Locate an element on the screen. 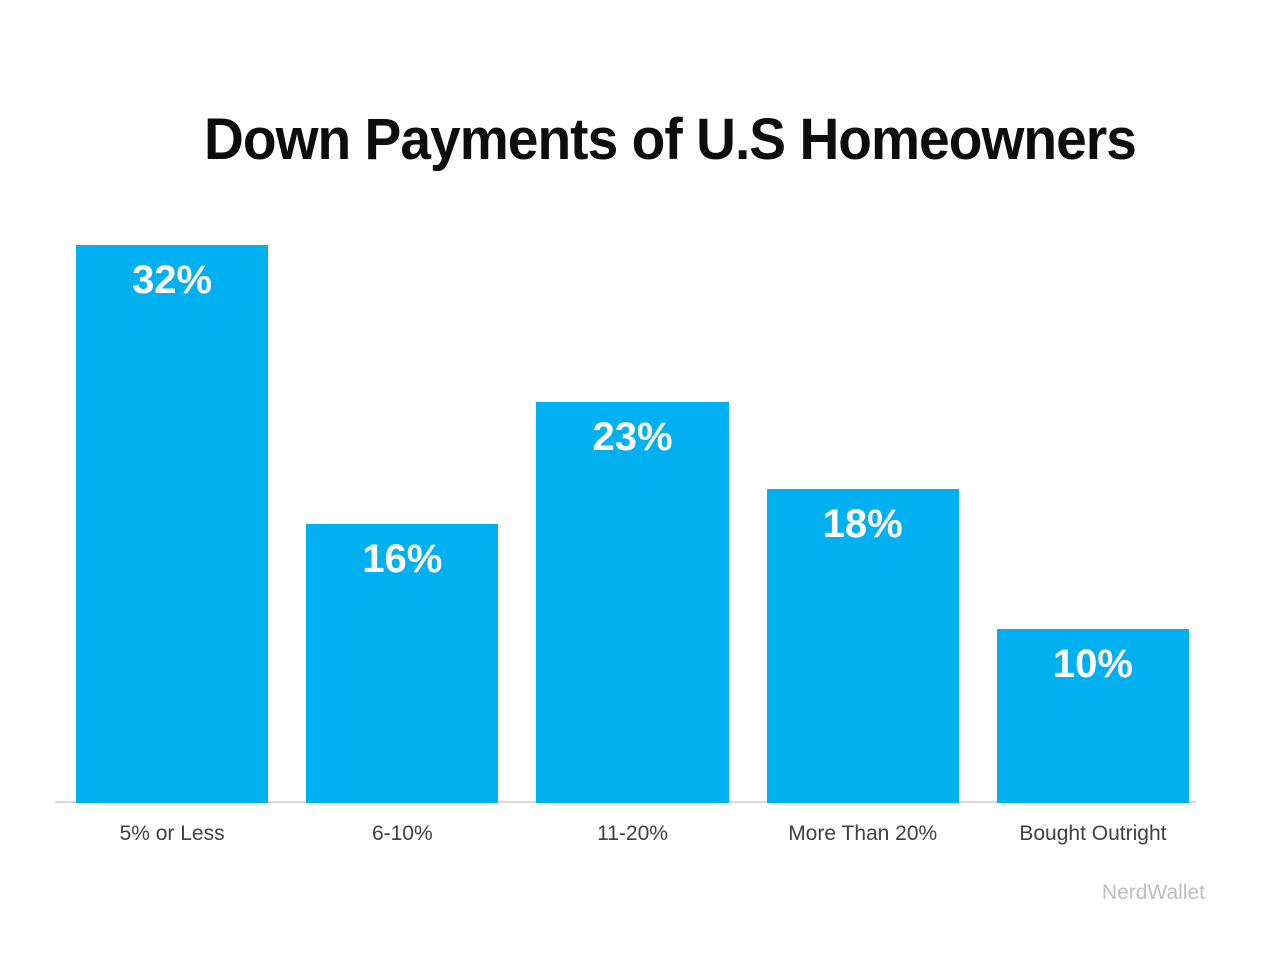 The image size is (1280, 960). bar-value-label: 23% is located at coordinates (632, 437).